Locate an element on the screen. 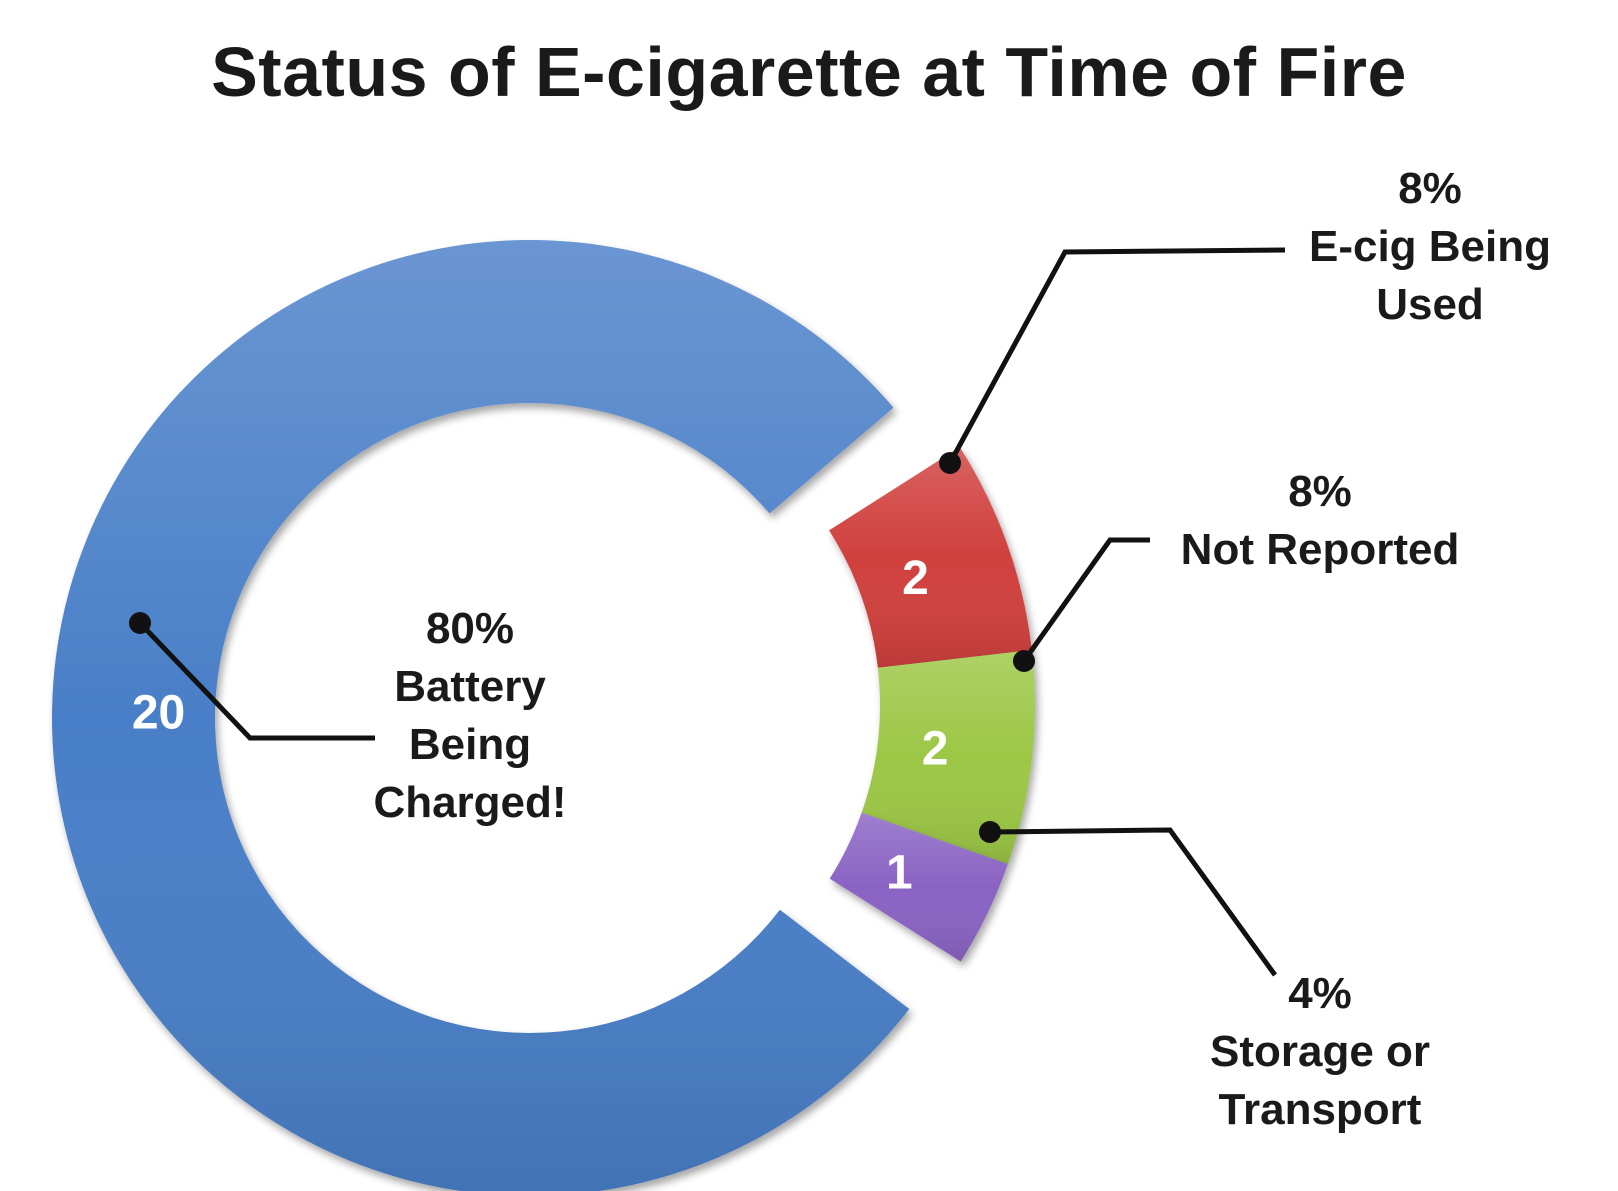 The image size is (1618, 1191). leader-line-storage-transport is located at coordinates (1133, 902).